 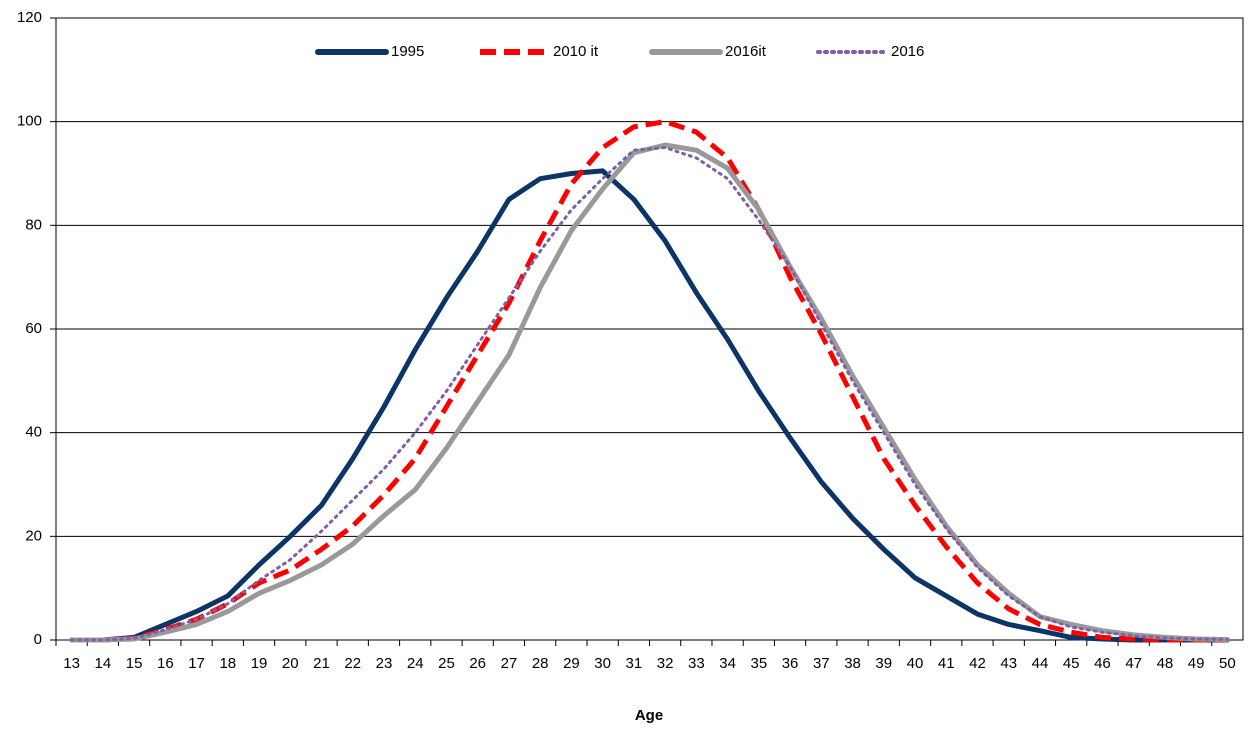 What do you see at coordinates (446, 663) in the screenshot?
I see `x-tick-label: 25` at bounding box center [446, 663].